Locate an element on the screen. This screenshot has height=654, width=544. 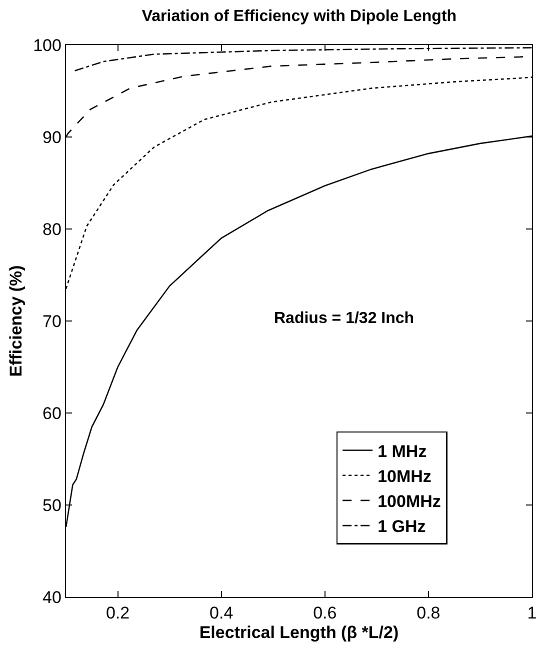
y-tick-label: 80 is located at coordinates (52, 229).